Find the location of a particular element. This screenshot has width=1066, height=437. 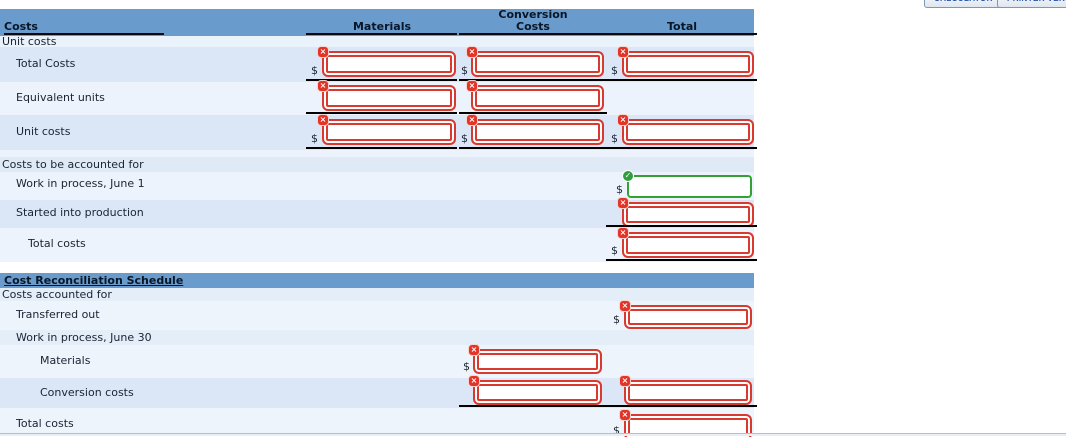

input-total-costs-sum-total is located at coordinates (688, 245).